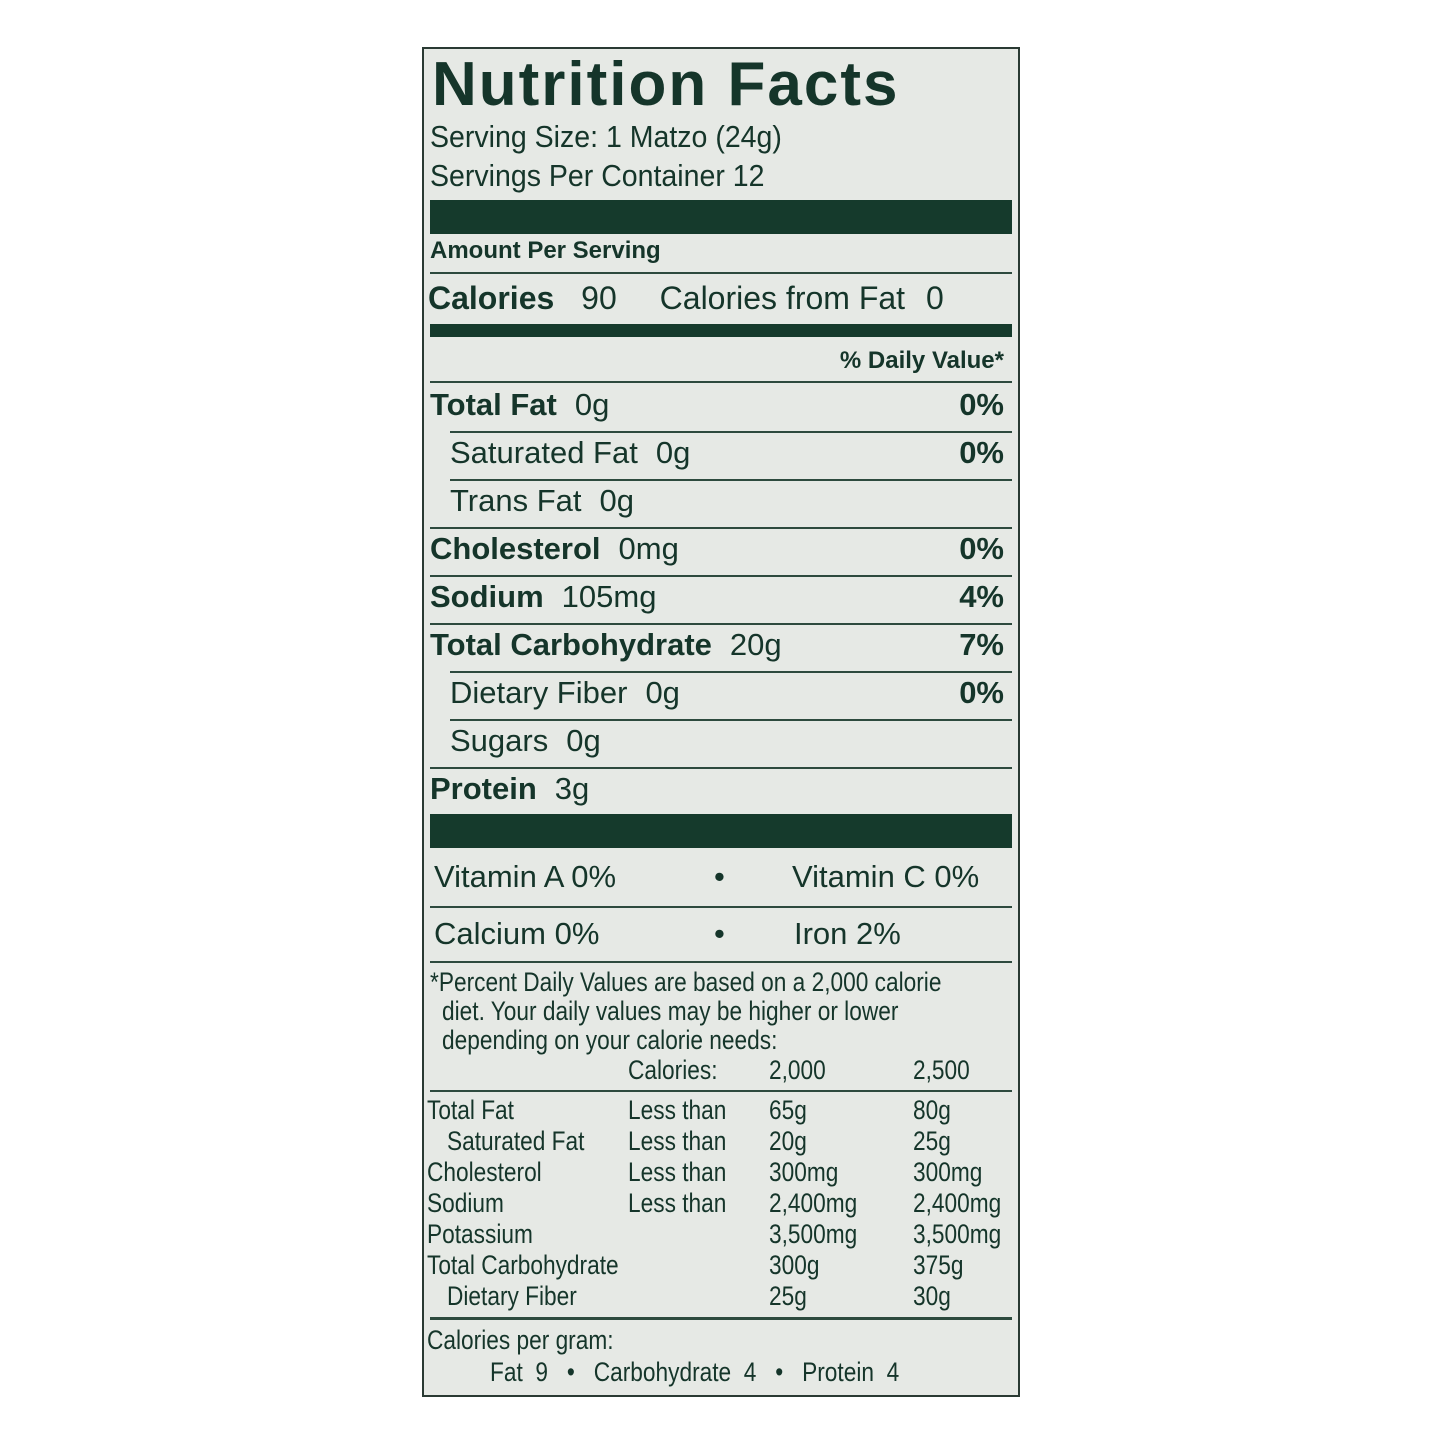 The height and width of the screenshot is (1445, 1445). I want to click on reference-cell: 80g, so click(935, 1110).